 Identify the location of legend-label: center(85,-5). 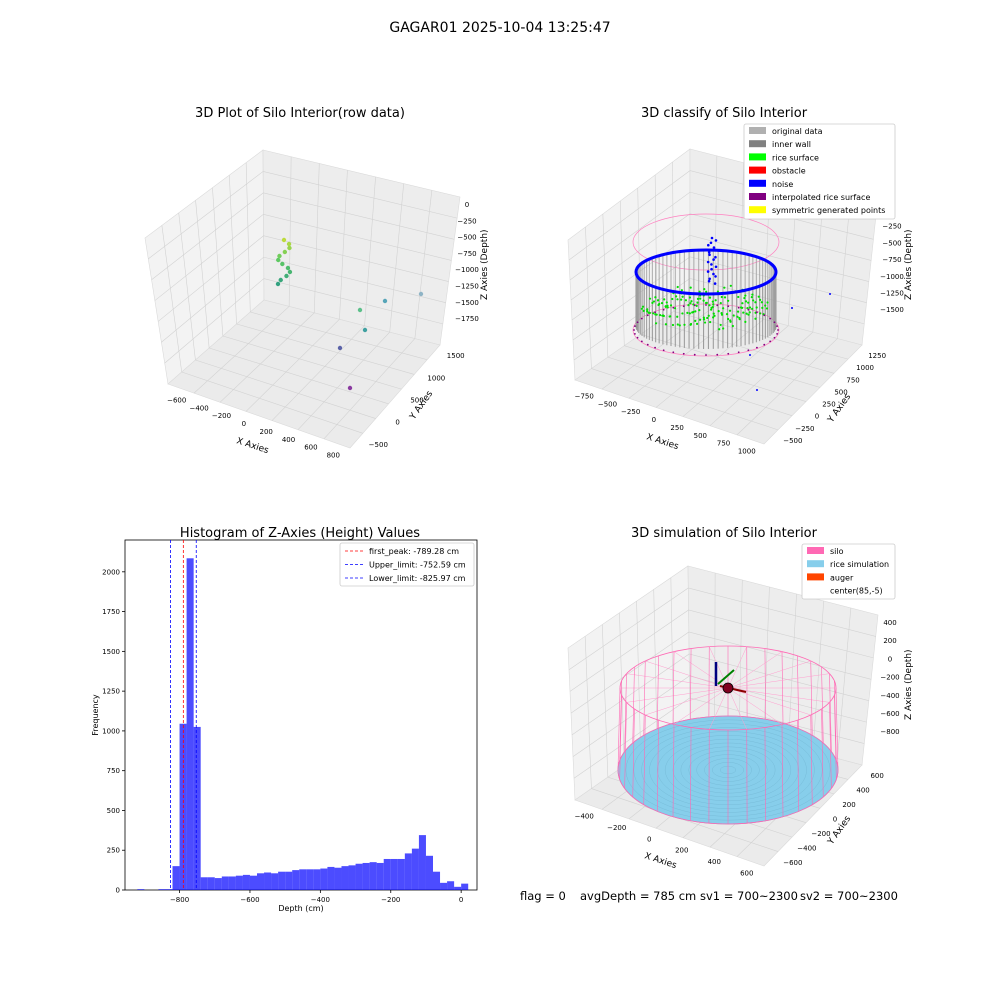
(856, 591).